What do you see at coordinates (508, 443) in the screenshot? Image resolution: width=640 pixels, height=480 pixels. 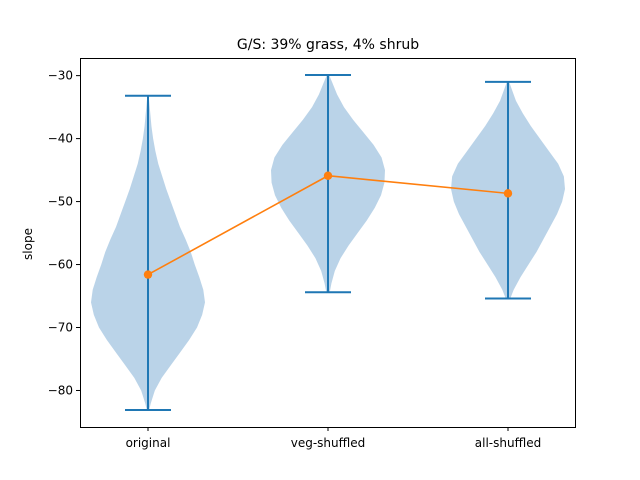 I see `x-tick-label-all-shuffled: all-shuffled` at bounding box center [508, 443].